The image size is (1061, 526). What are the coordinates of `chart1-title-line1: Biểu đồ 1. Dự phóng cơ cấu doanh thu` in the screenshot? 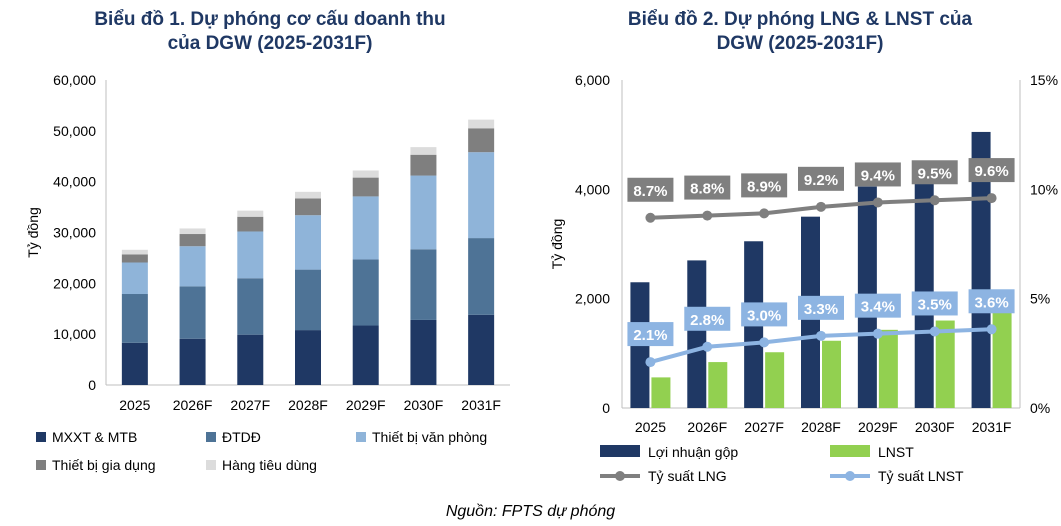 It's located at (270, 19).